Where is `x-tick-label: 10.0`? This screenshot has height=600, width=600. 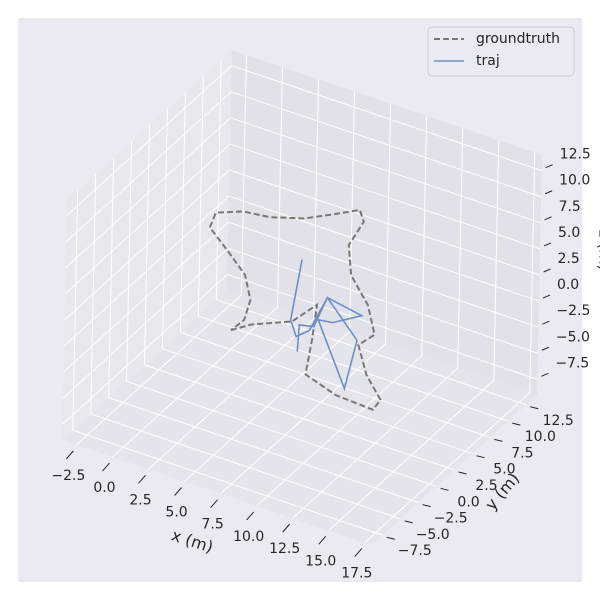 x-tick-label: 10.0 is located at coordinates (248, 537).